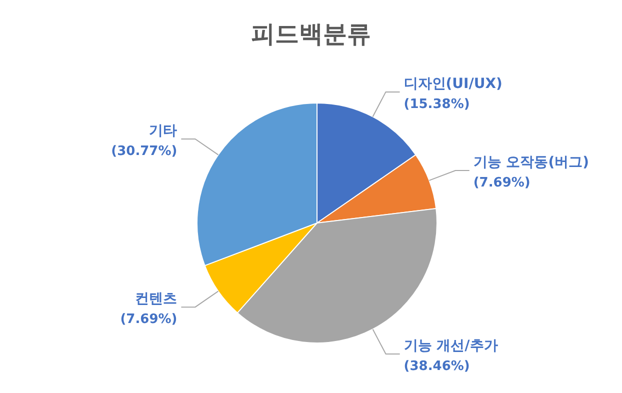  What do you see at coordinates (144, 151) in the screenshot?
I see `data-label: (30.77%)` at bounding box center [144, 151].